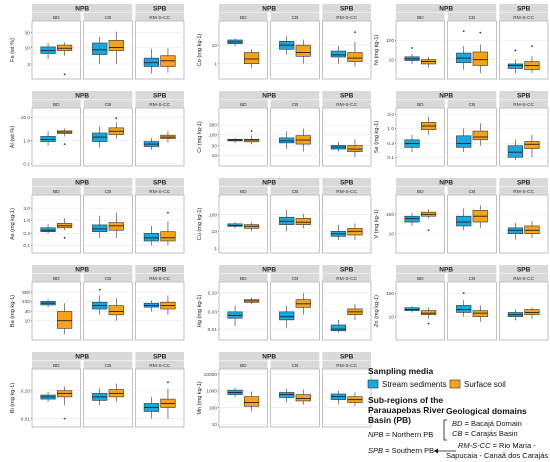 The width and height of the screenshot is (550, 462). Describe the element at coordinates (213, 313) in the screenshot. I see `tick-label: 0.03` at that location.